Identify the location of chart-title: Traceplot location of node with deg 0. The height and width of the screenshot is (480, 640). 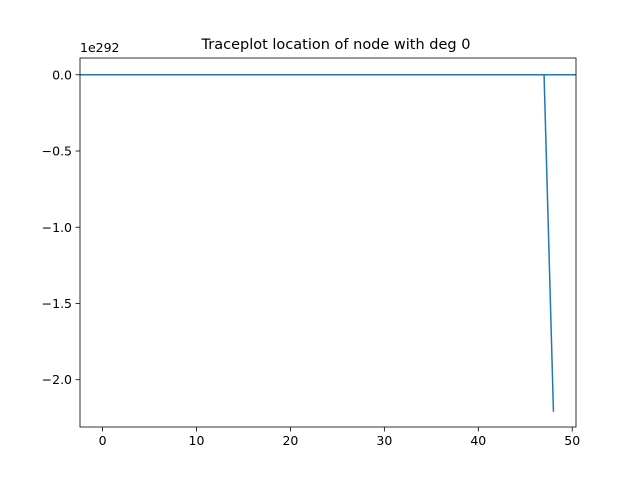
(336, 45).